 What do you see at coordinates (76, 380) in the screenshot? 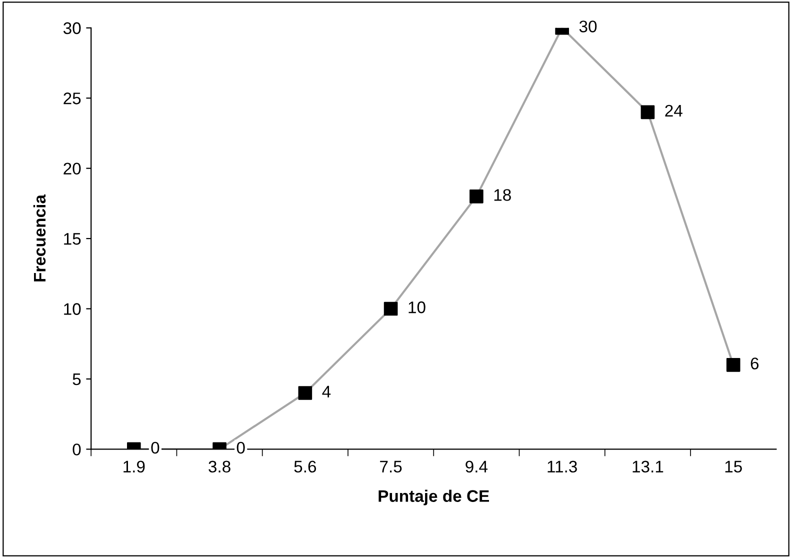
I see `y-tick-label: 5` at bounding box center [76, 380].